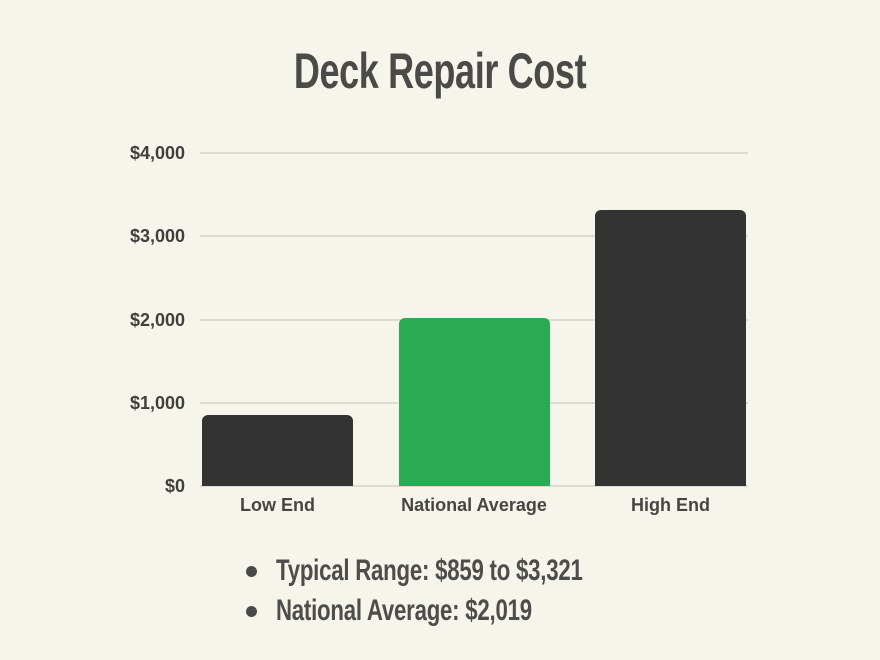 The width and height of the screenshot is (880, 660). What do you see at coordinates (429, 570) in the screenshot?
I see `note-text: Typical Range: $859 to $3,321` at bounding box center [429, 570].